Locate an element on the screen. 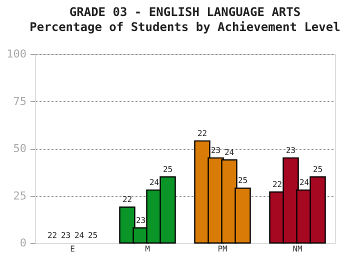  x-tick-label: E is located at coordinates (73, 249).